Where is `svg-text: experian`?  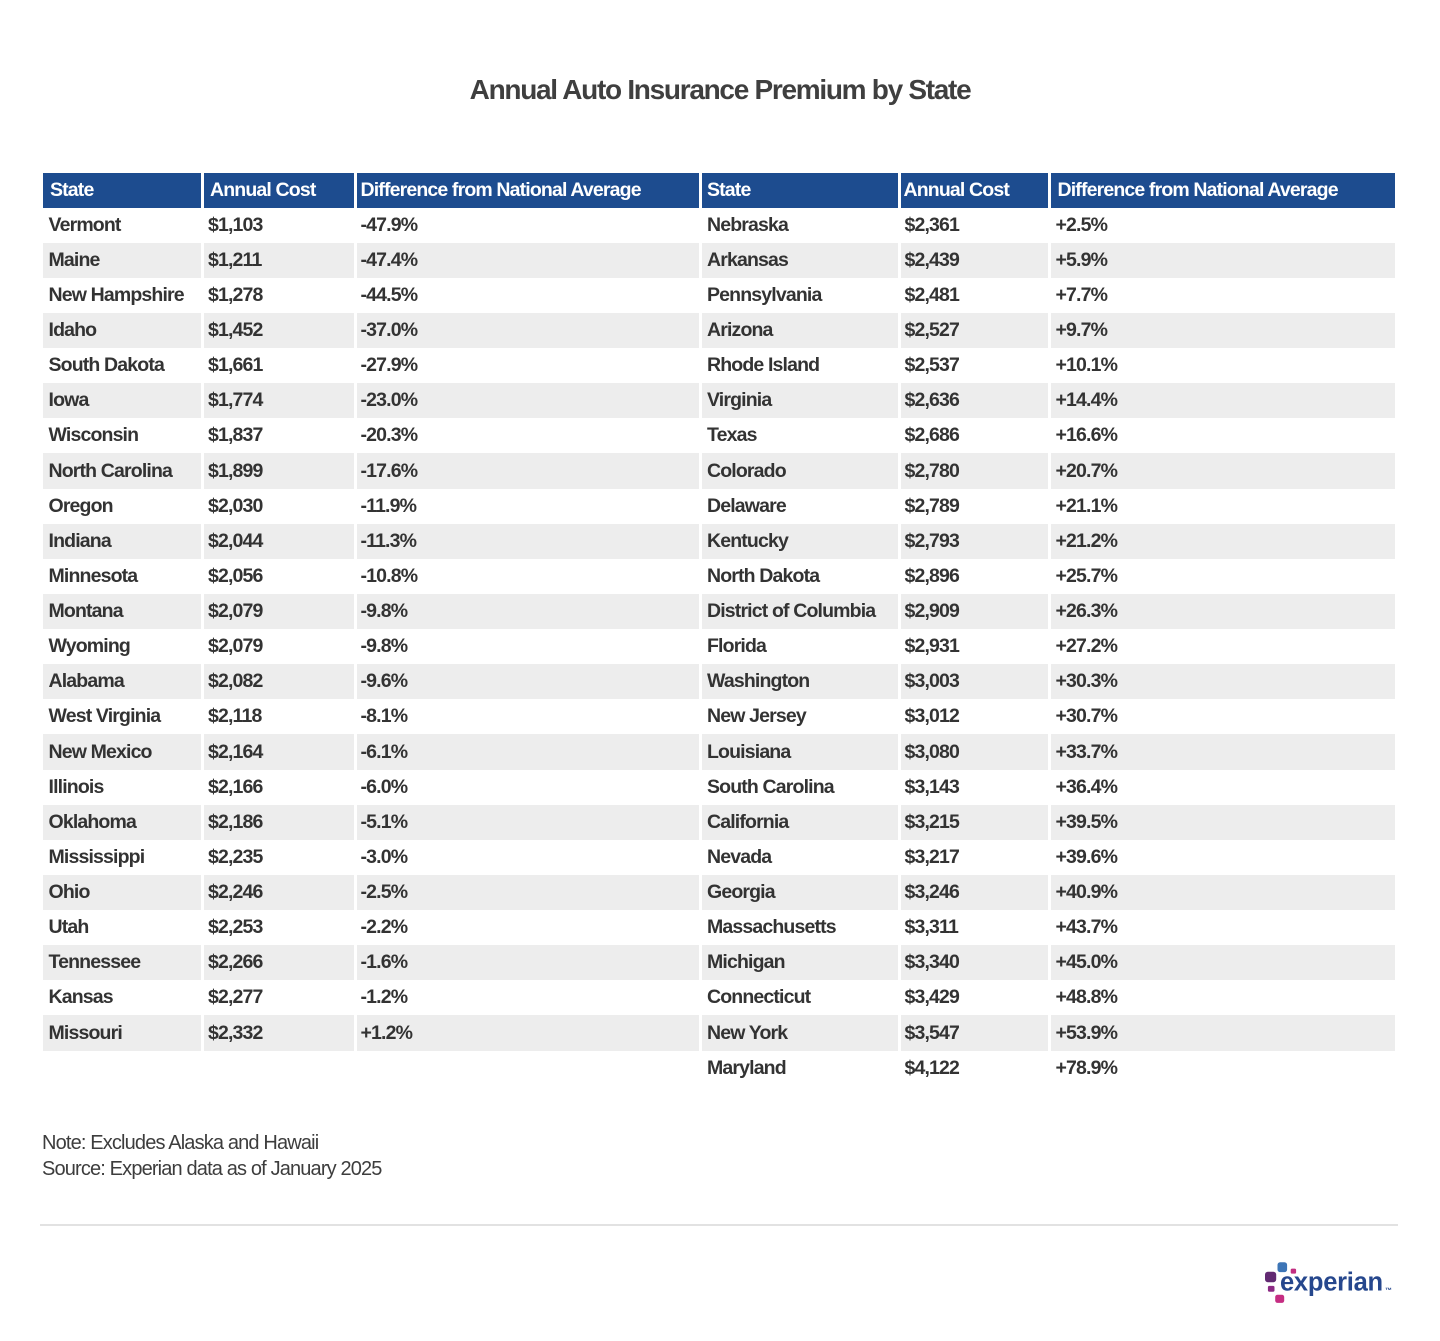 svg-text: experian is located at coordinates (1331, 1283).